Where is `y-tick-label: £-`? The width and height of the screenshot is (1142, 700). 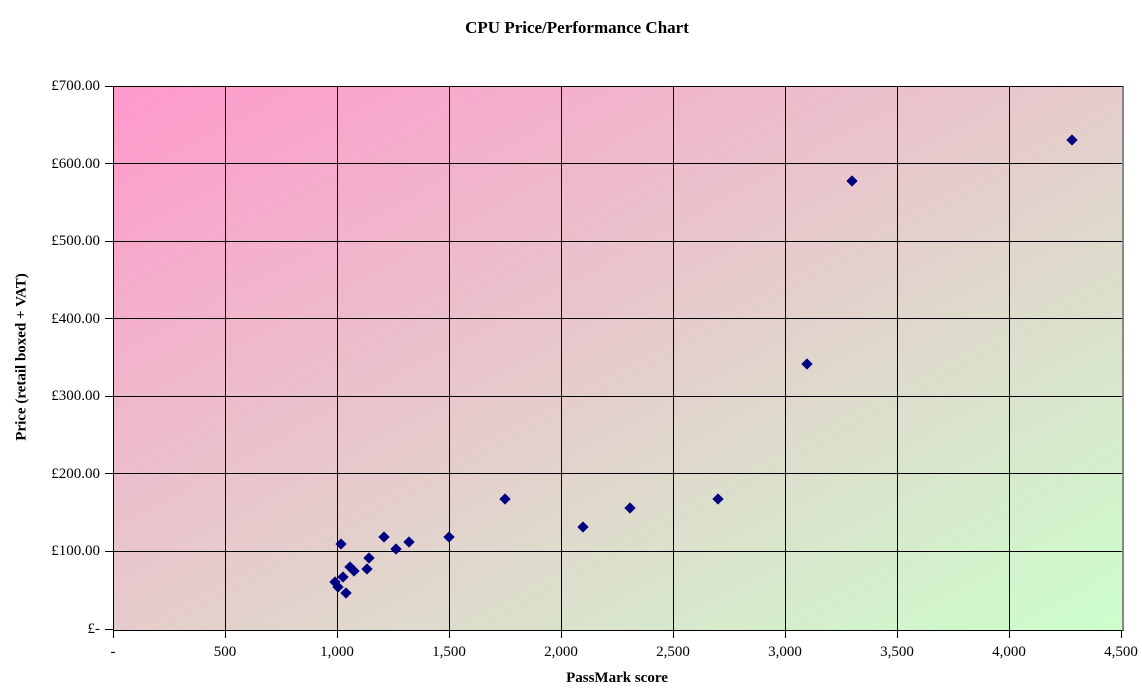 y-tick-label: £- is located at coordinates (94, 629).